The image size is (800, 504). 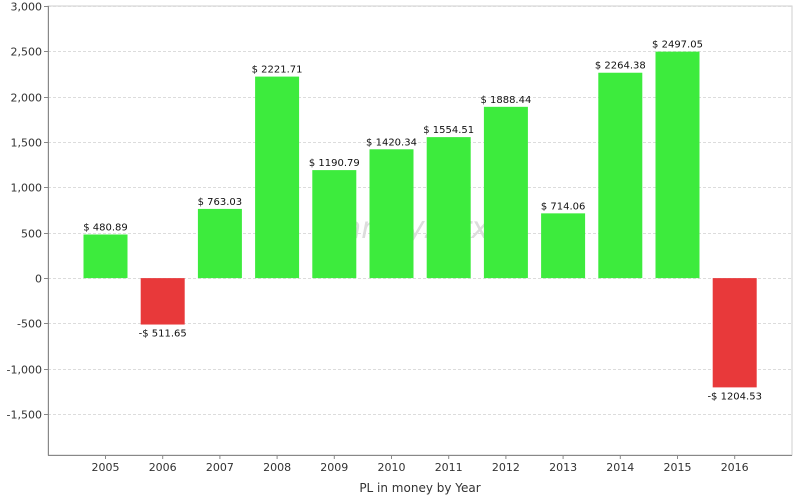 I want to click on y-tick-label: 2,000, so click(x=27, y=98).